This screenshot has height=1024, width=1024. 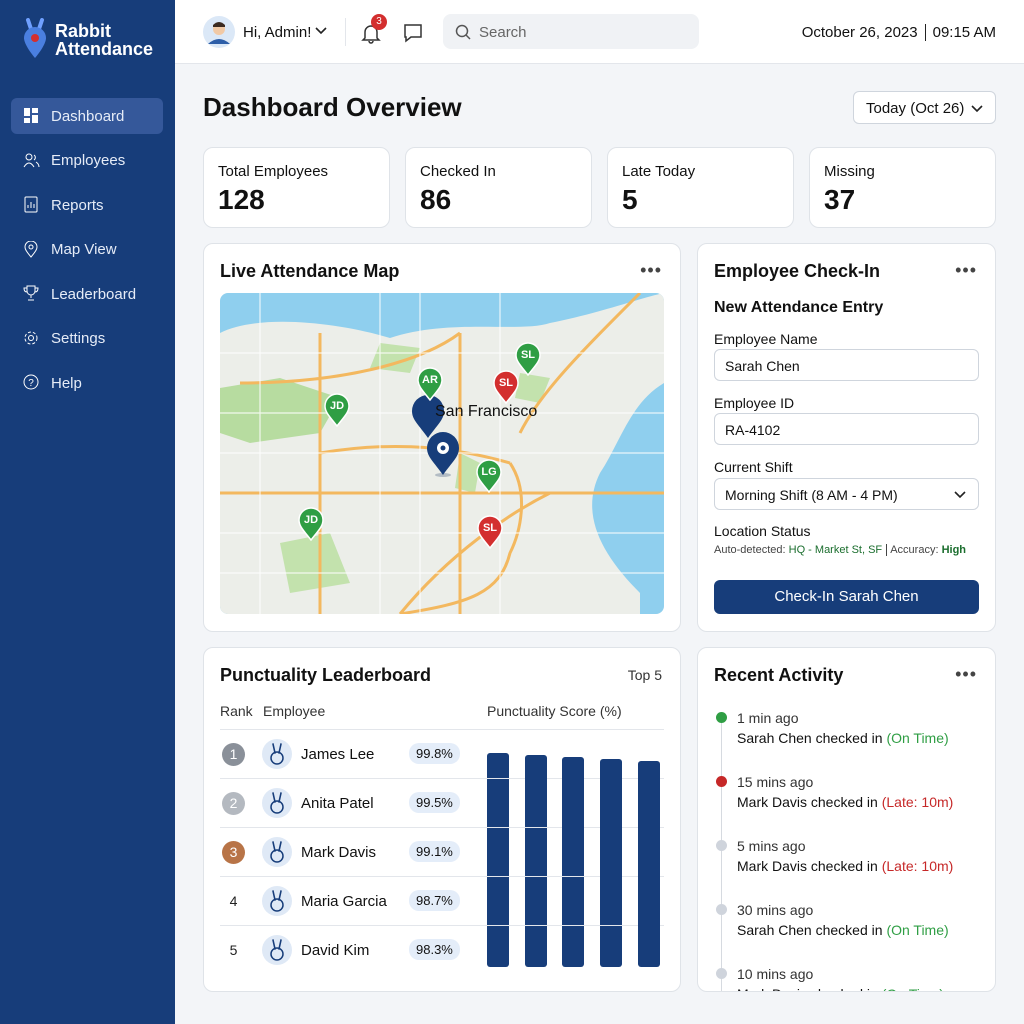 What do you see at coordinates (721, 855) in the screenshot?
I see `timeline-line` at bounding box center [721, 855].